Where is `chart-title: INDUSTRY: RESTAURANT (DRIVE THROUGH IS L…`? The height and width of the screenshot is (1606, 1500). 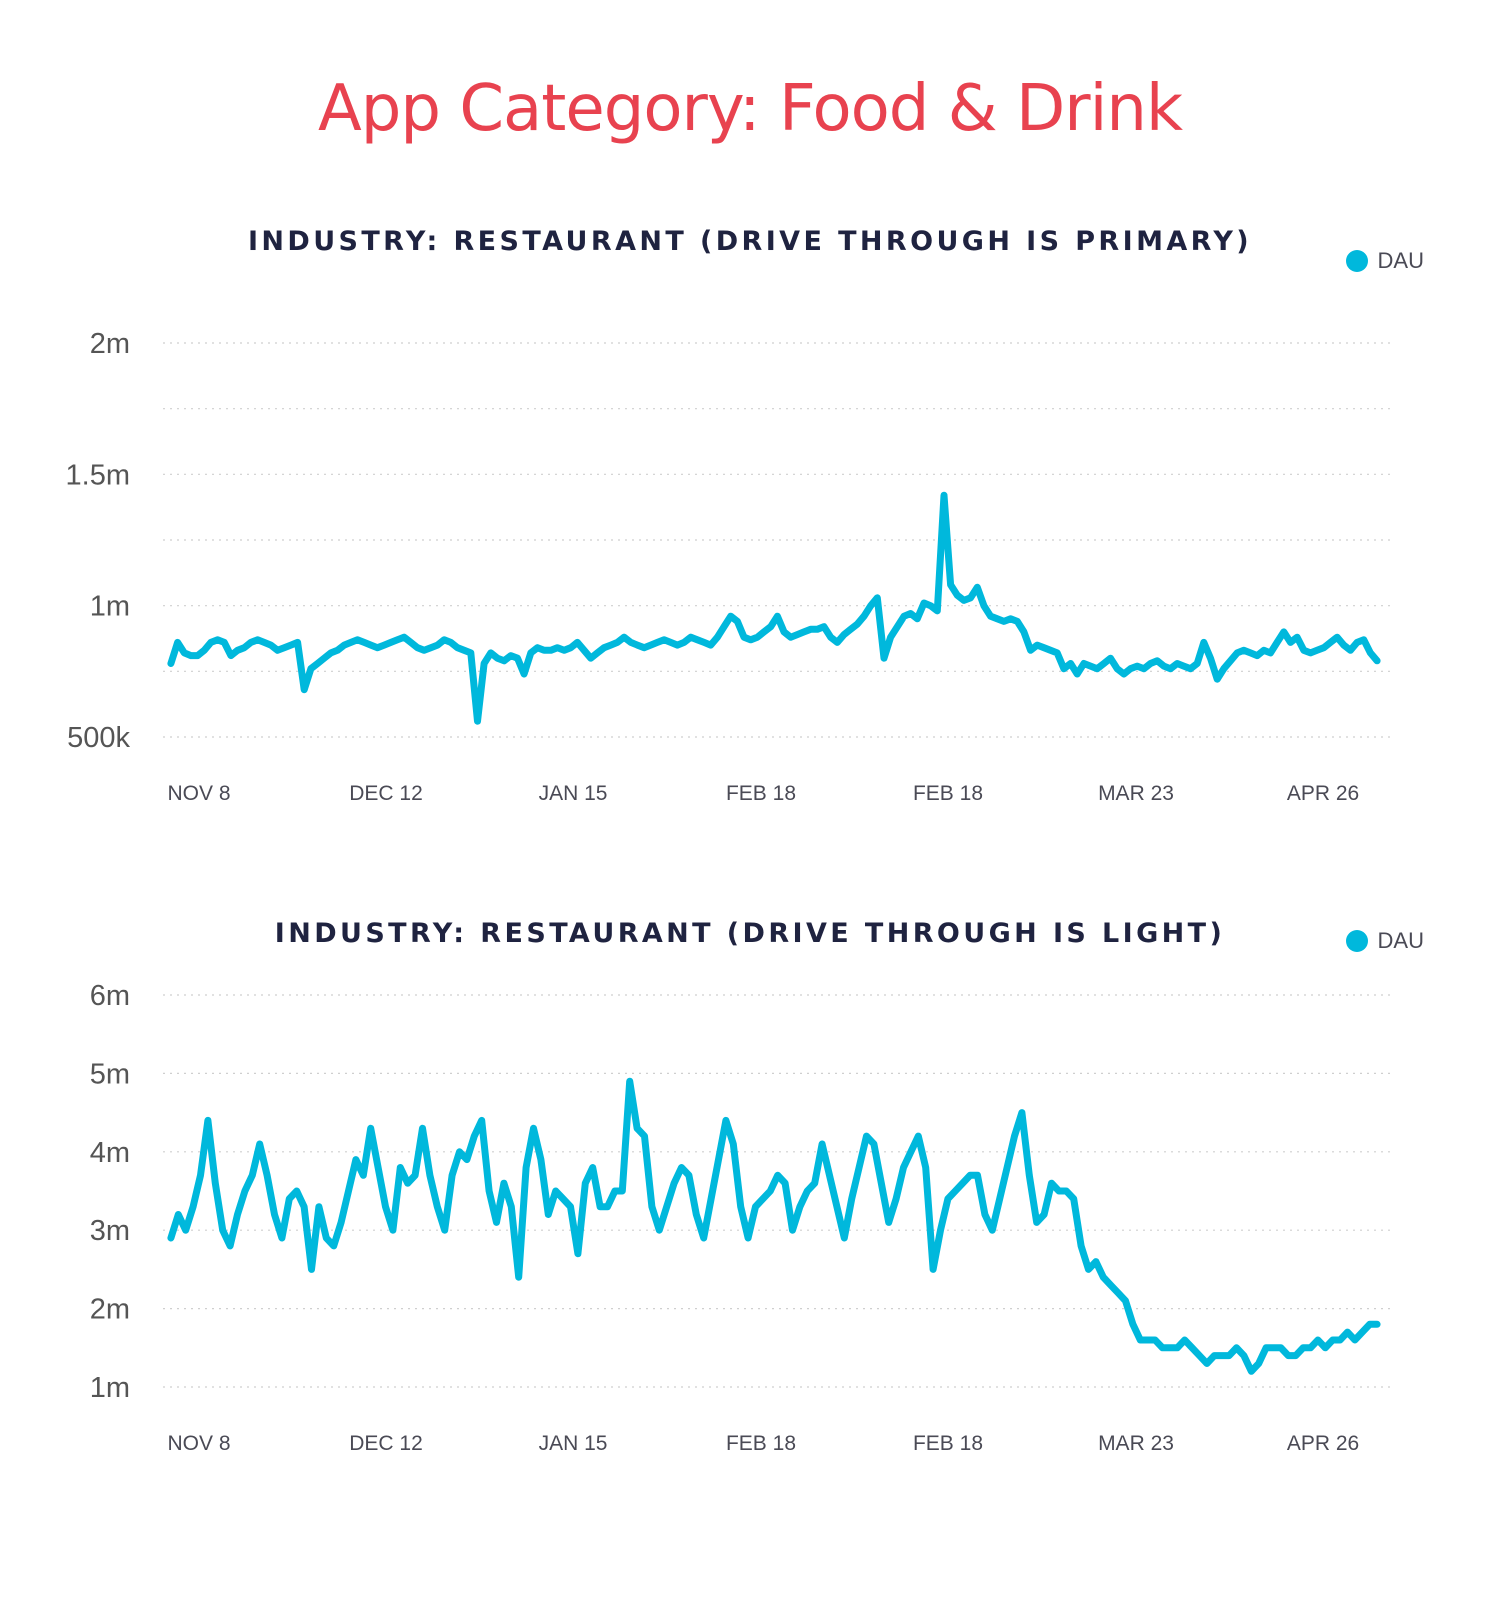 chart-title: INDUSTRY: RESTAURANT (DRIVE THROUGH IS L… is located at coordinates (750, 933).